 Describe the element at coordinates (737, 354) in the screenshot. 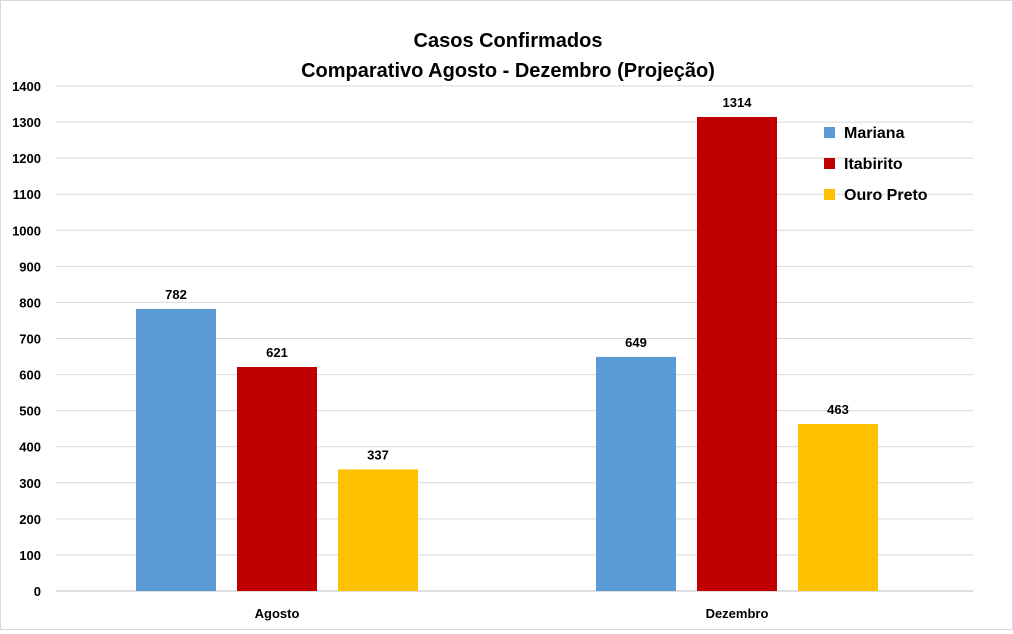

I see `bar-itabirito-dezembro` at that location.